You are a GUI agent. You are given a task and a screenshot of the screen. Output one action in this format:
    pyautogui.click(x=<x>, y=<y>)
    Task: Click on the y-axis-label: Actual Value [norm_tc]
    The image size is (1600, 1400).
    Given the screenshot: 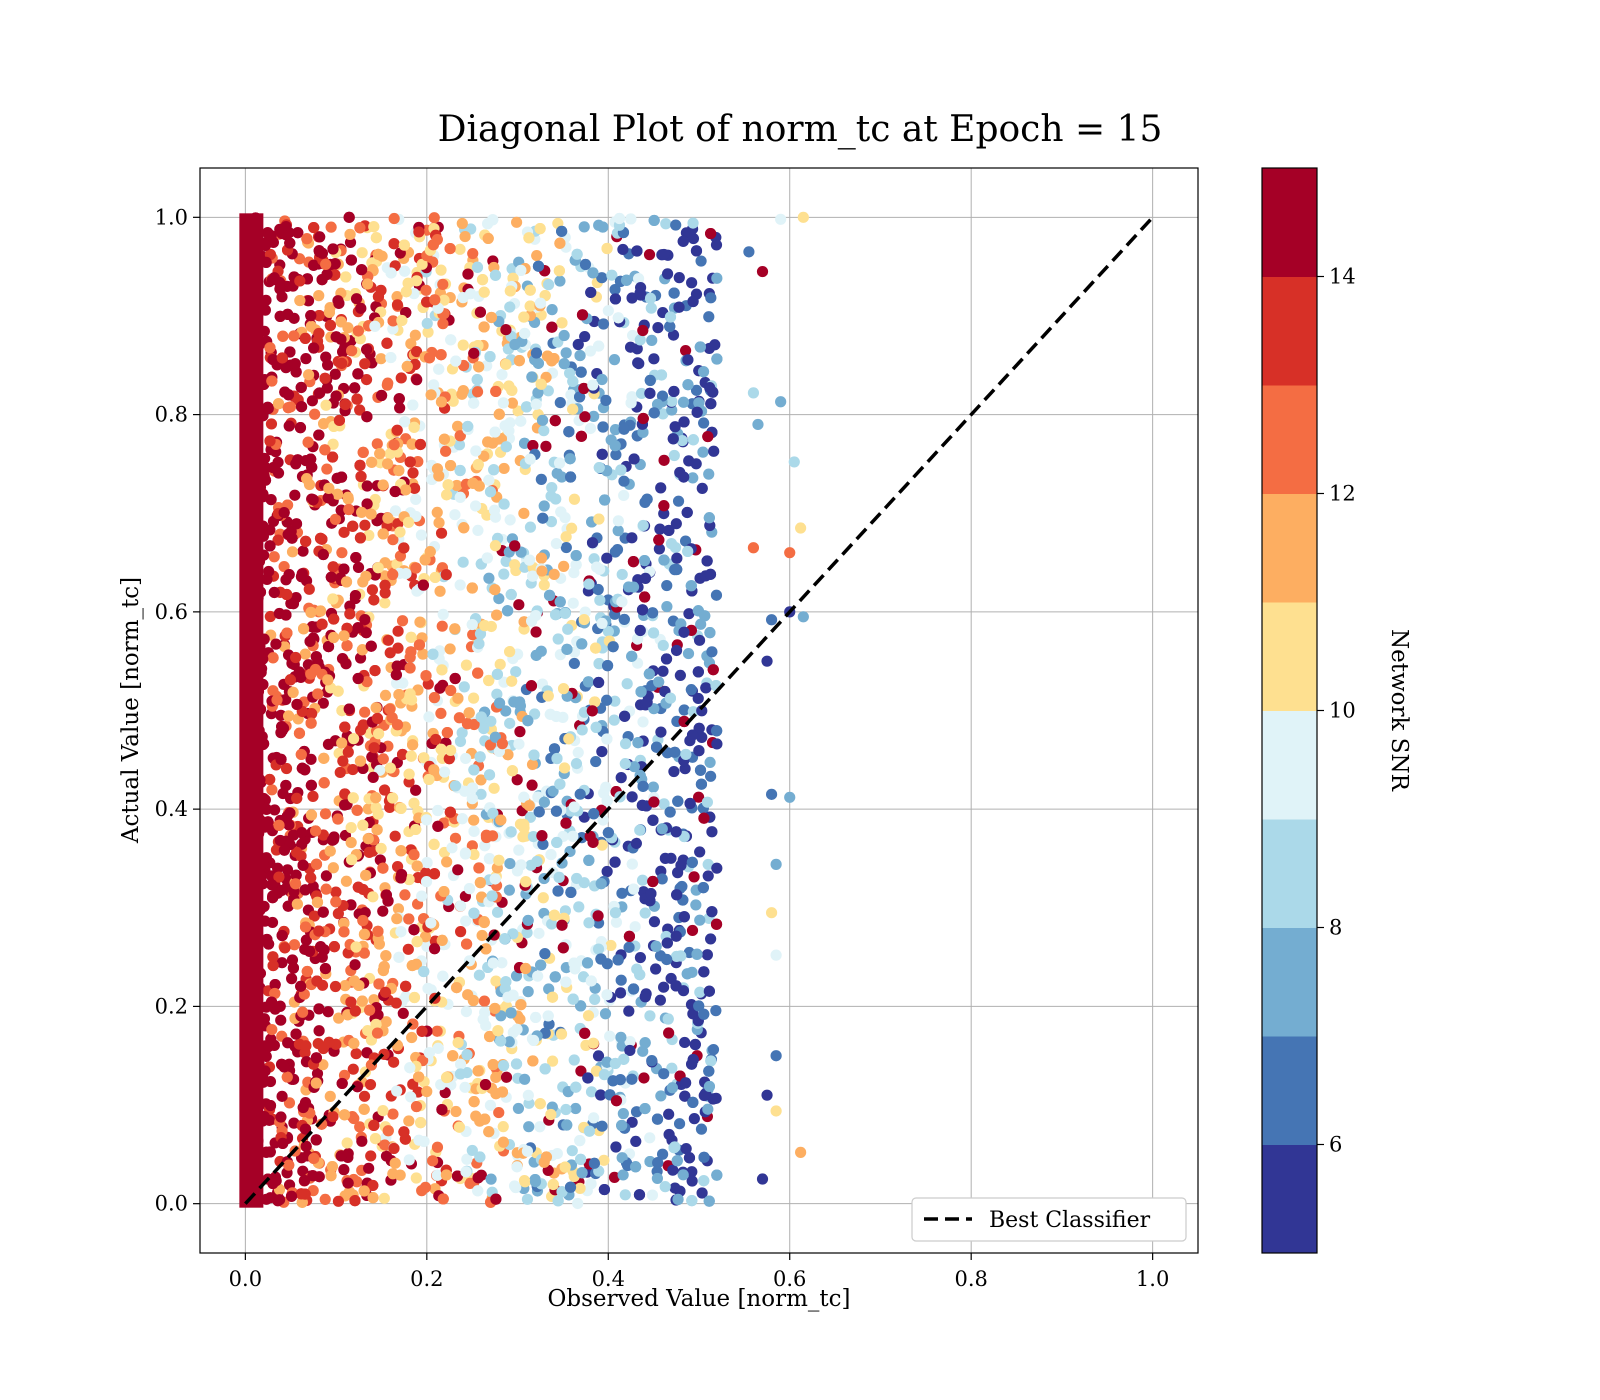 What is the action you would take?
    pyautogui.click(x=131, y=710)
    